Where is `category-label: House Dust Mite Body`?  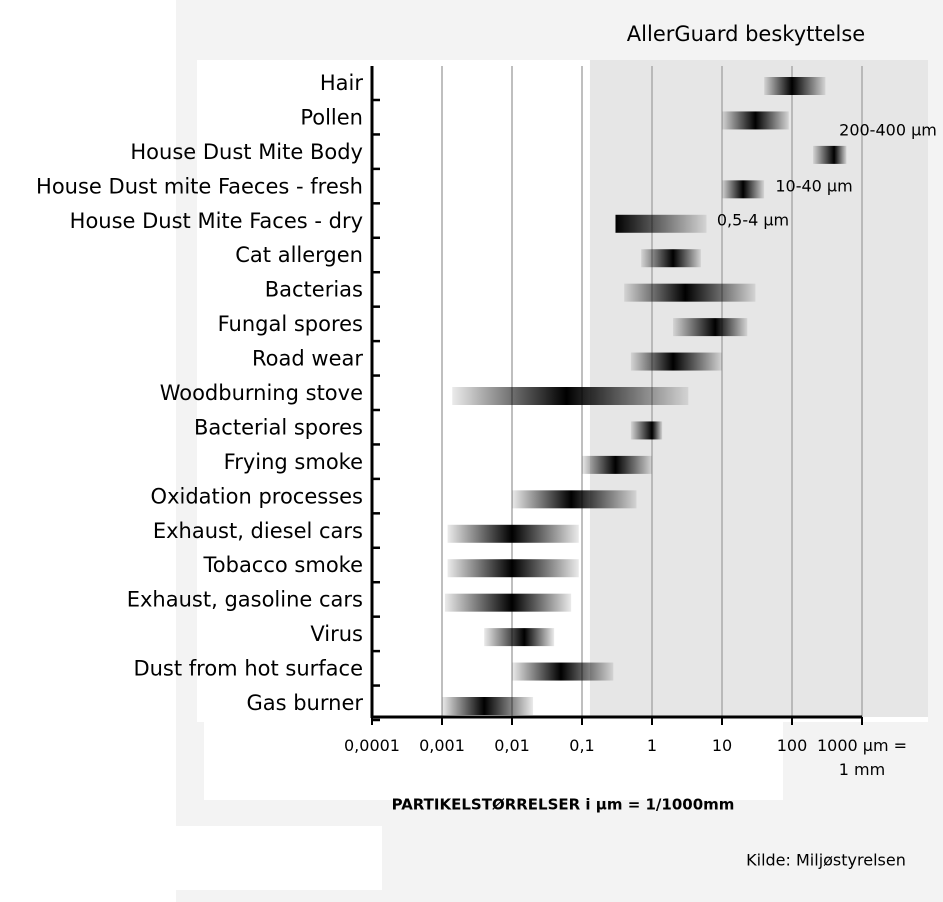
category-label: House Dust Mite Body is located at coordinates (246, 152).